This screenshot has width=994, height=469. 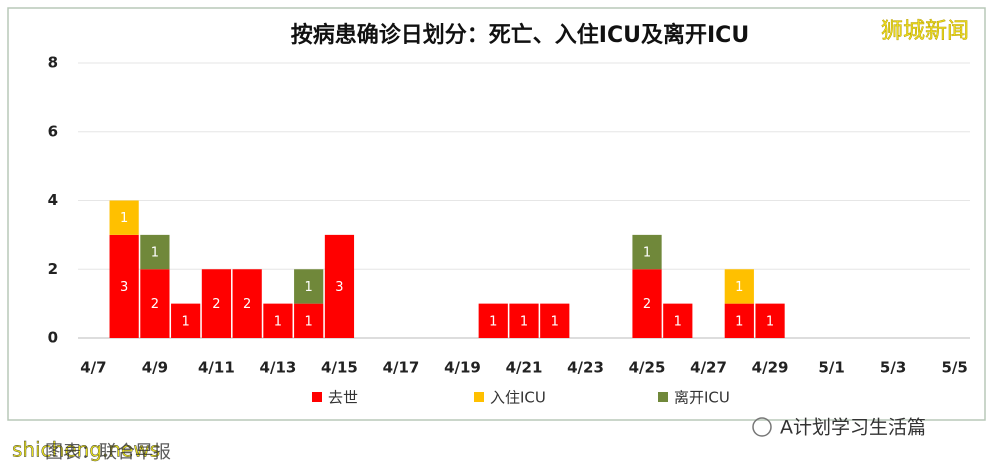 I want to click on y-tick-label: 2, so click(x=53, y=269).